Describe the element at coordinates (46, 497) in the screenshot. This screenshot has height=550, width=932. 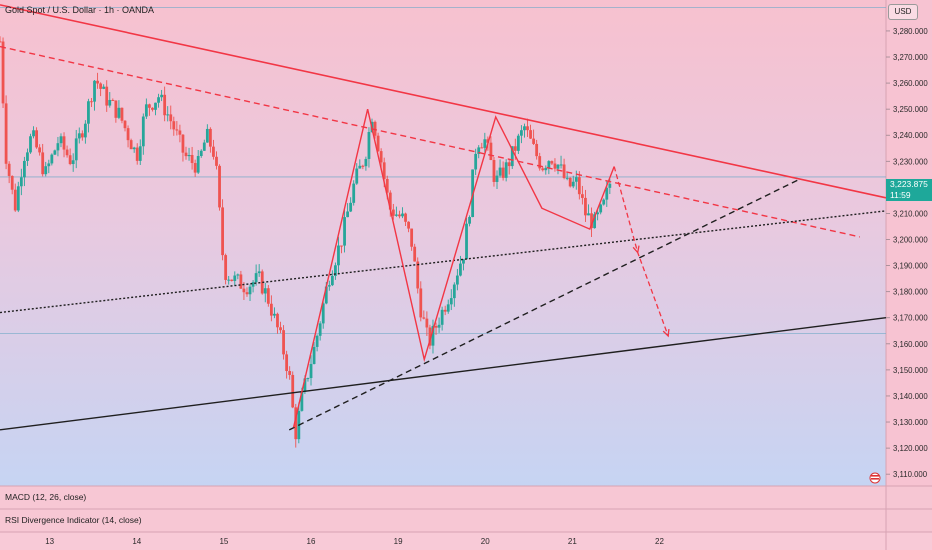
I see `macd-label: MACD (12, 26, close)` at that location.